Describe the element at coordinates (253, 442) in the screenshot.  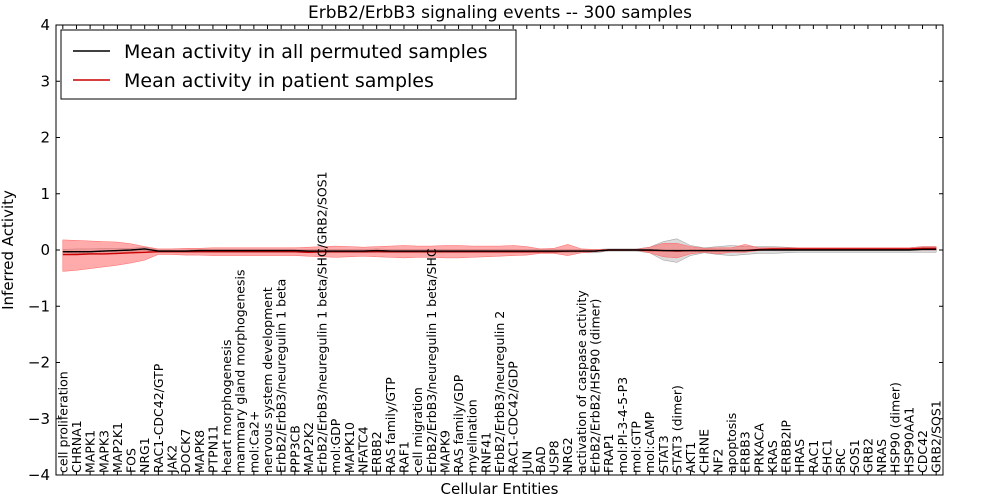
I see `category-label: mol:Ca2+` at that location.